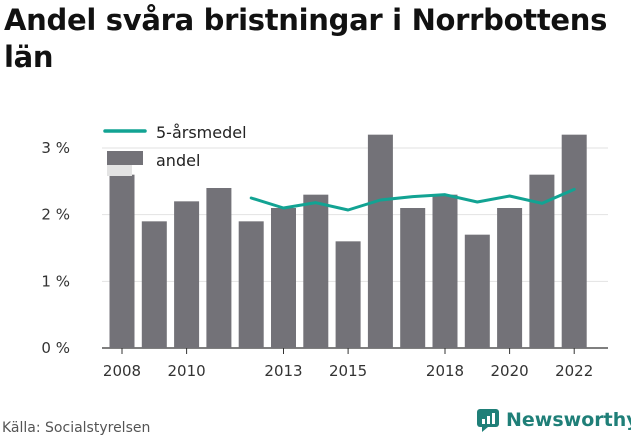 Image resolution: width=631 pixels, height=439 pixels. What do you see at coordinates (178, 160) in the screenshot?
I see `legend-label-bar: andel` at bounding box center [178, 160].